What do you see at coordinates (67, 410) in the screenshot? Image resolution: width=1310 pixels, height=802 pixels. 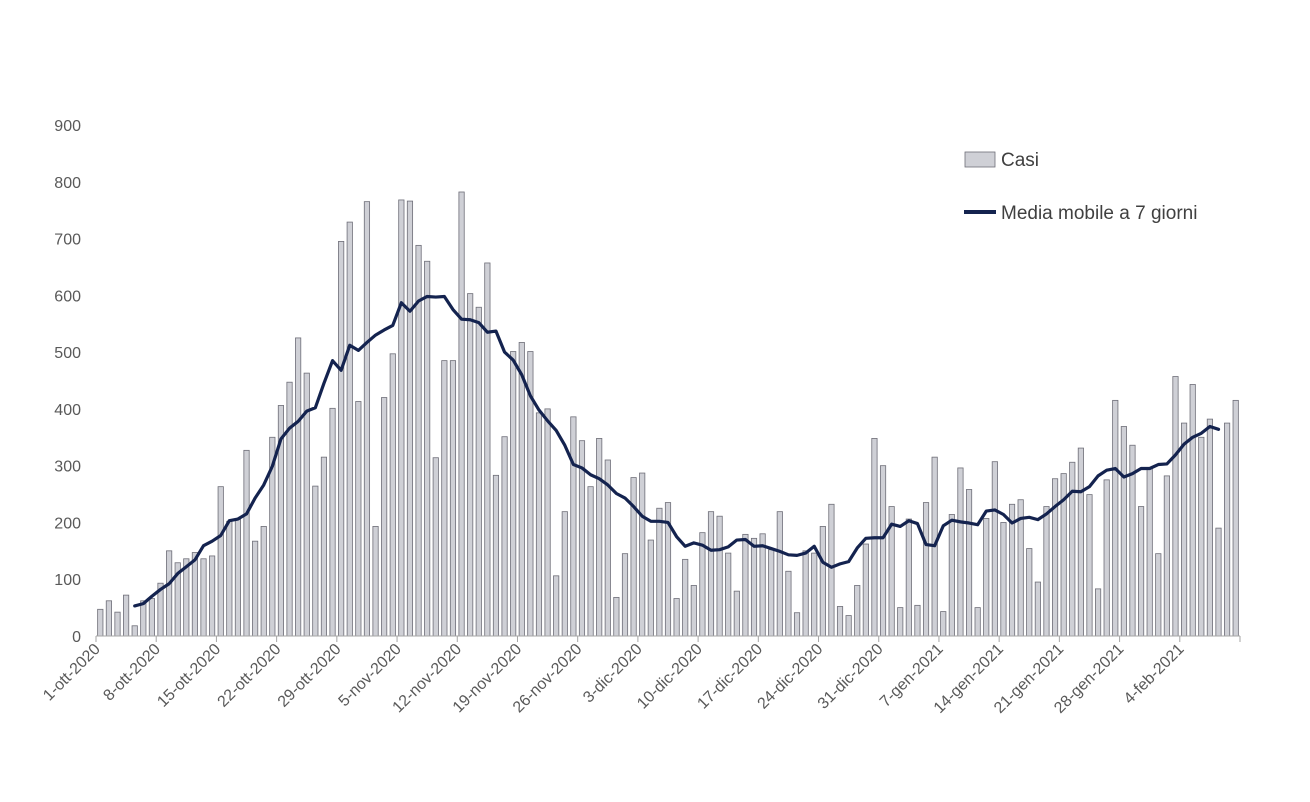 I see `y-tick-label: 400` at bounding box center [67, 410].